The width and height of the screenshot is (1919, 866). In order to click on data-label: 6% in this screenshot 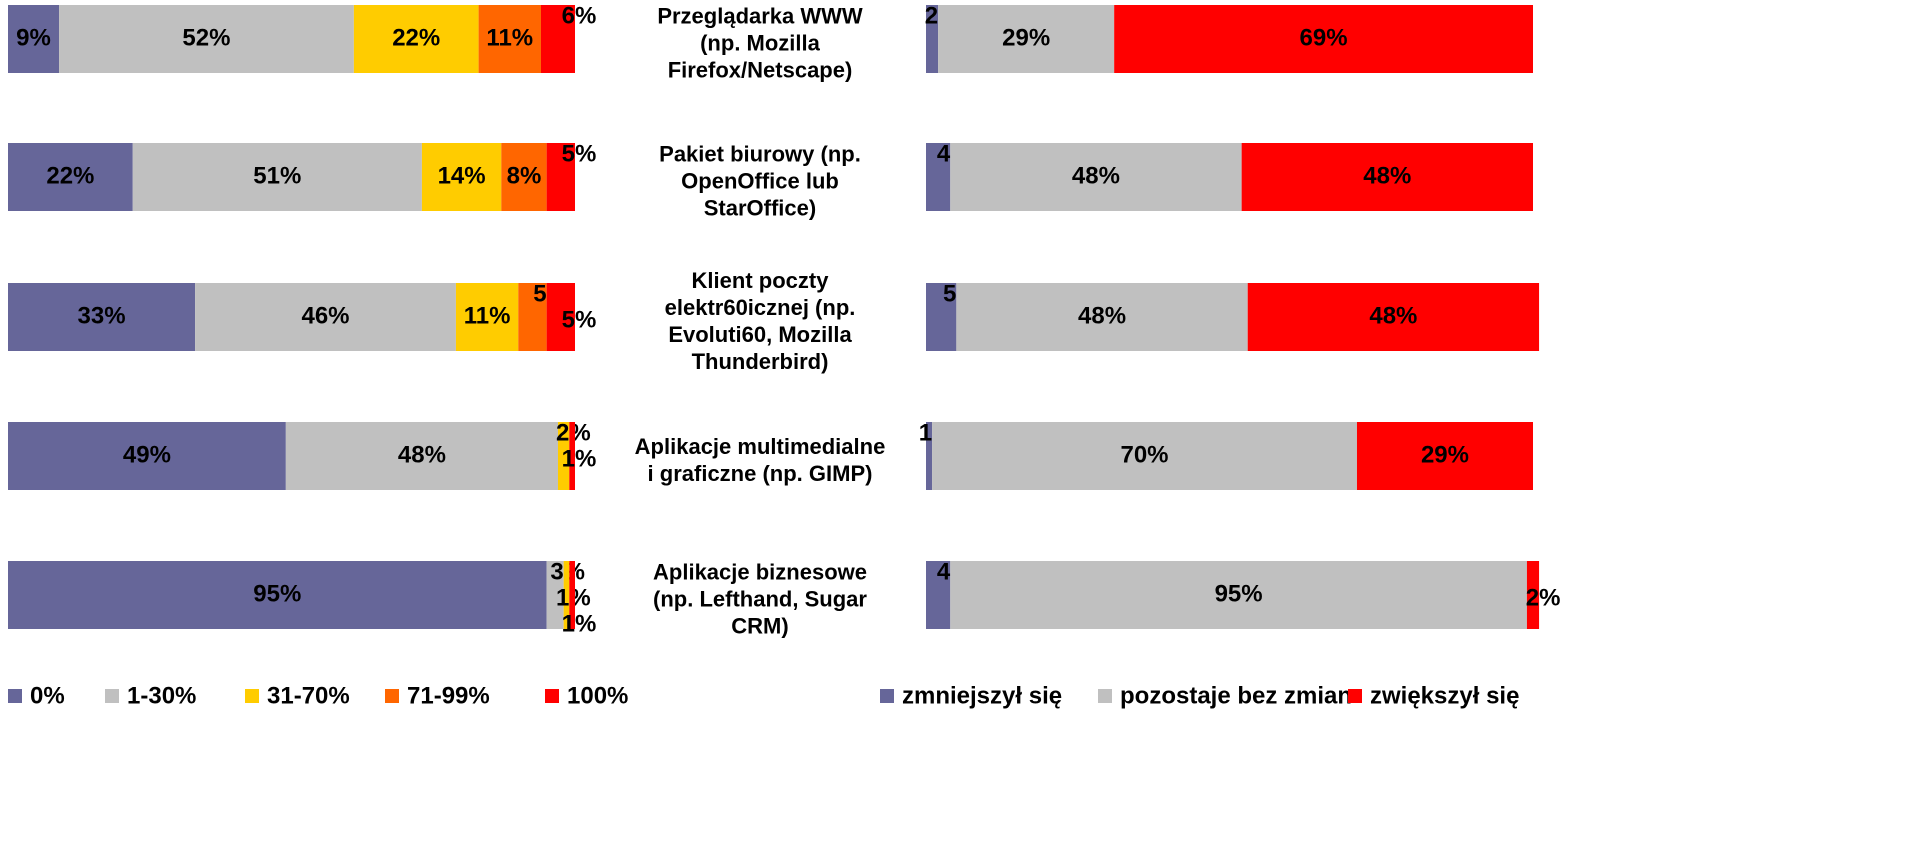, I will do `click(579, 15)`.